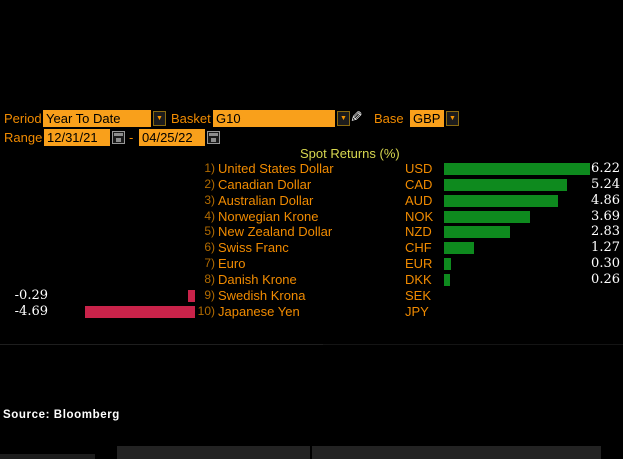  Describe the element at coordinates (23, 137) in the screenshot. I see `range-label: Range` at that location.